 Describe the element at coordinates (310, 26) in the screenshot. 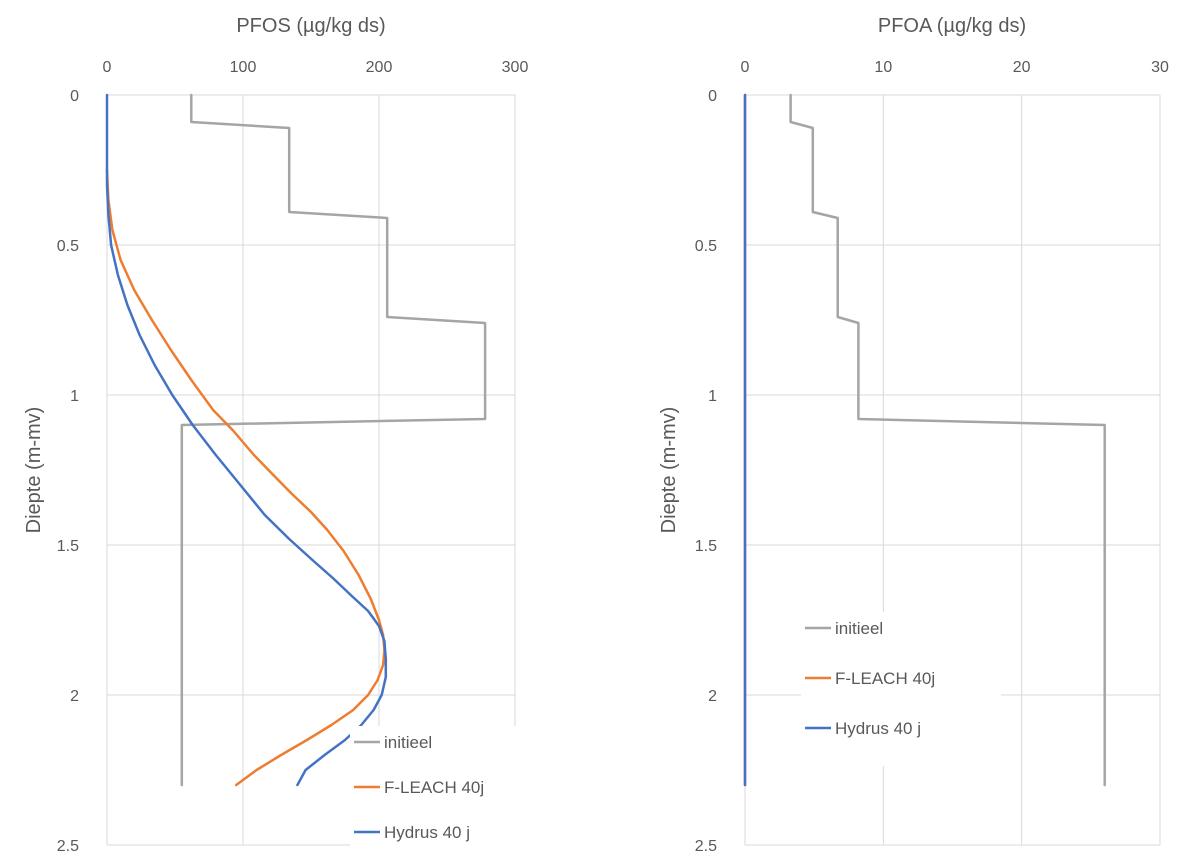

I see `chart-title: PFOS (µg/kg ds)` at that location.